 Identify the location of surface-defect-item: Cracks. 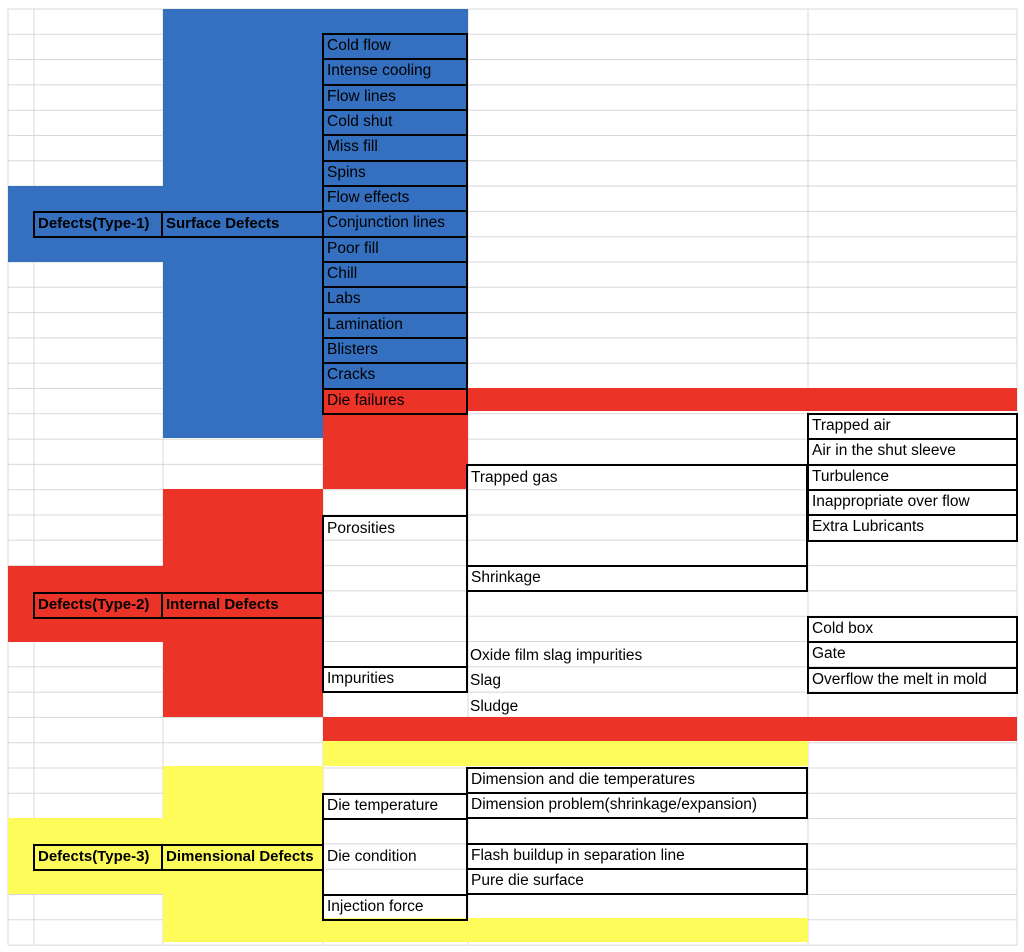
(395, 375).